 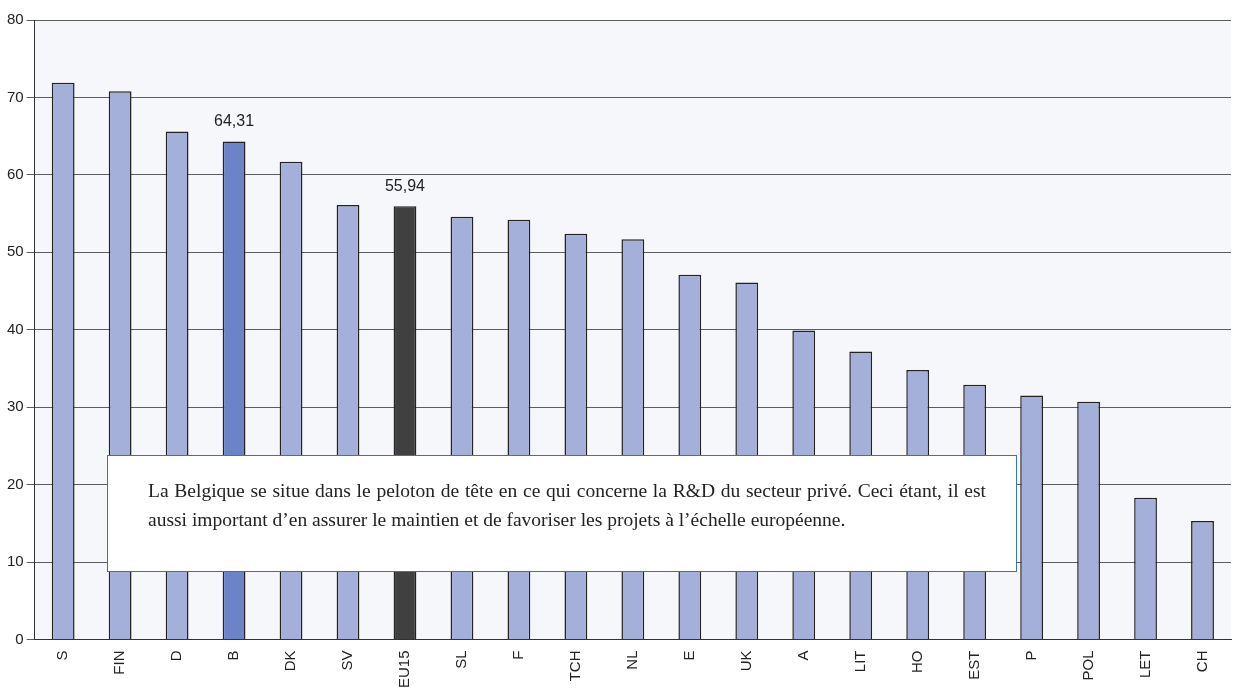 What do you see at coordinates (62, 655) in the screenshot?
I see `x-tick-label: S` at bounding box center [62, 655].